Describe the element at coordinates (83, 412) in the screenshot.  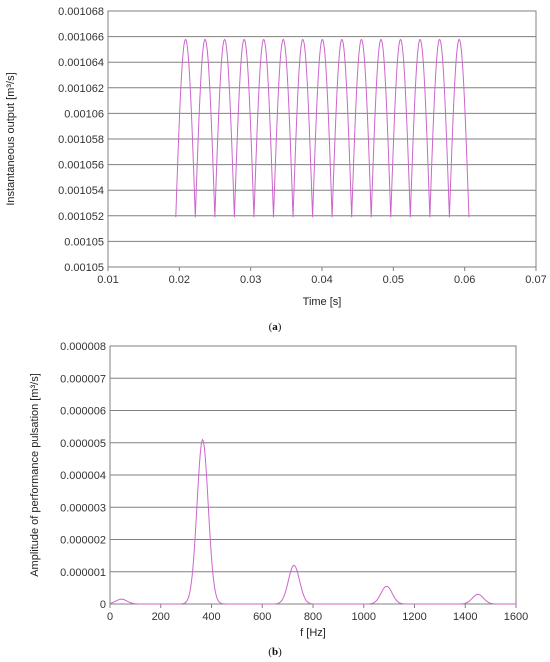
I see `y-tick-label: 0.000006` at that location.